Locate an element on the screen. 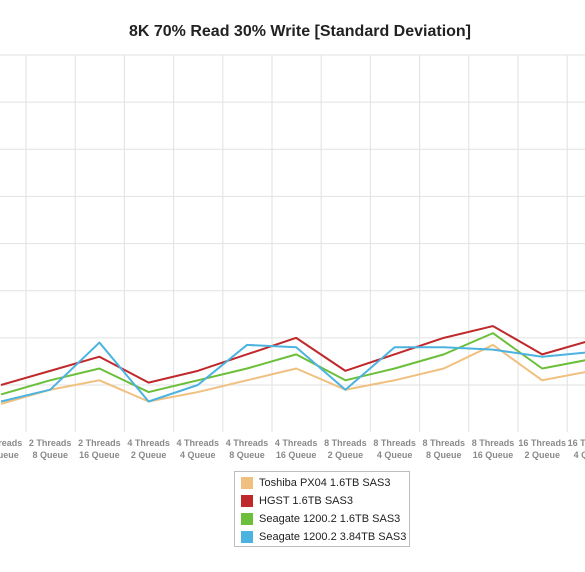 The width and height of the screenshot is (585, 572). x-tick-label: 4 Threads 16 Queue is located at coordinates (296, 449).